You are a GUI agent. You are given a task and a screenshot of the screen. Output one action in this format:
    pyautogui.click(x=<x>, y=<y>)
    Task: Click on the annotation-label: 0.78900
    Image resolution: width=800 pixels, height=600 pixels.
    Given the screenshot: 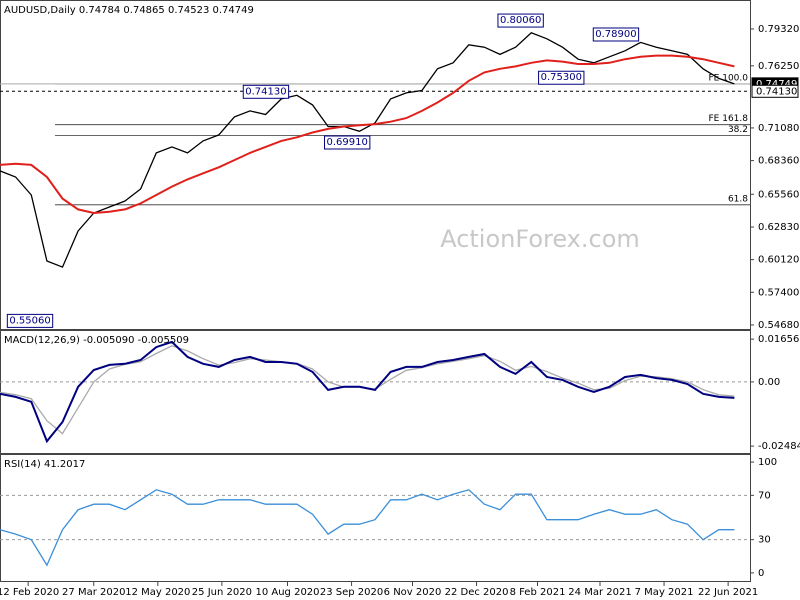 What is the action you would take?
    pyautogui.click(x=615, y=34)
    